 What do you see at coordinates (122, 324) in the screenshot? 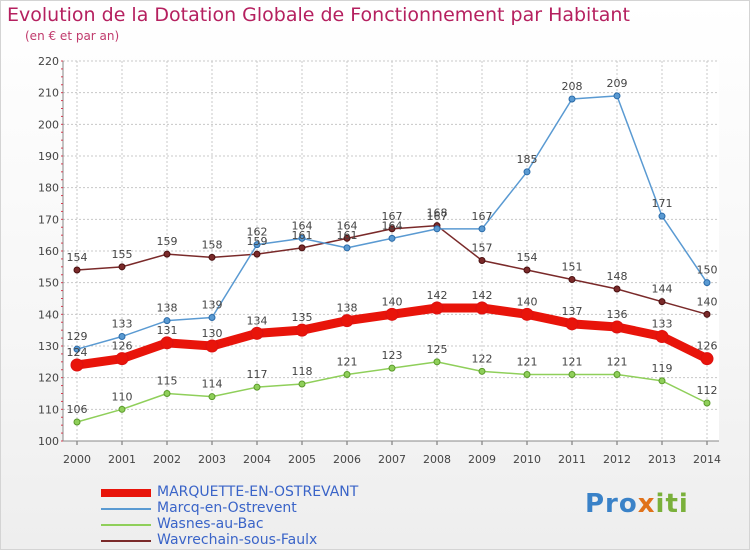
I see `data-label-marcq: 133` at bounding box center [122, 324].